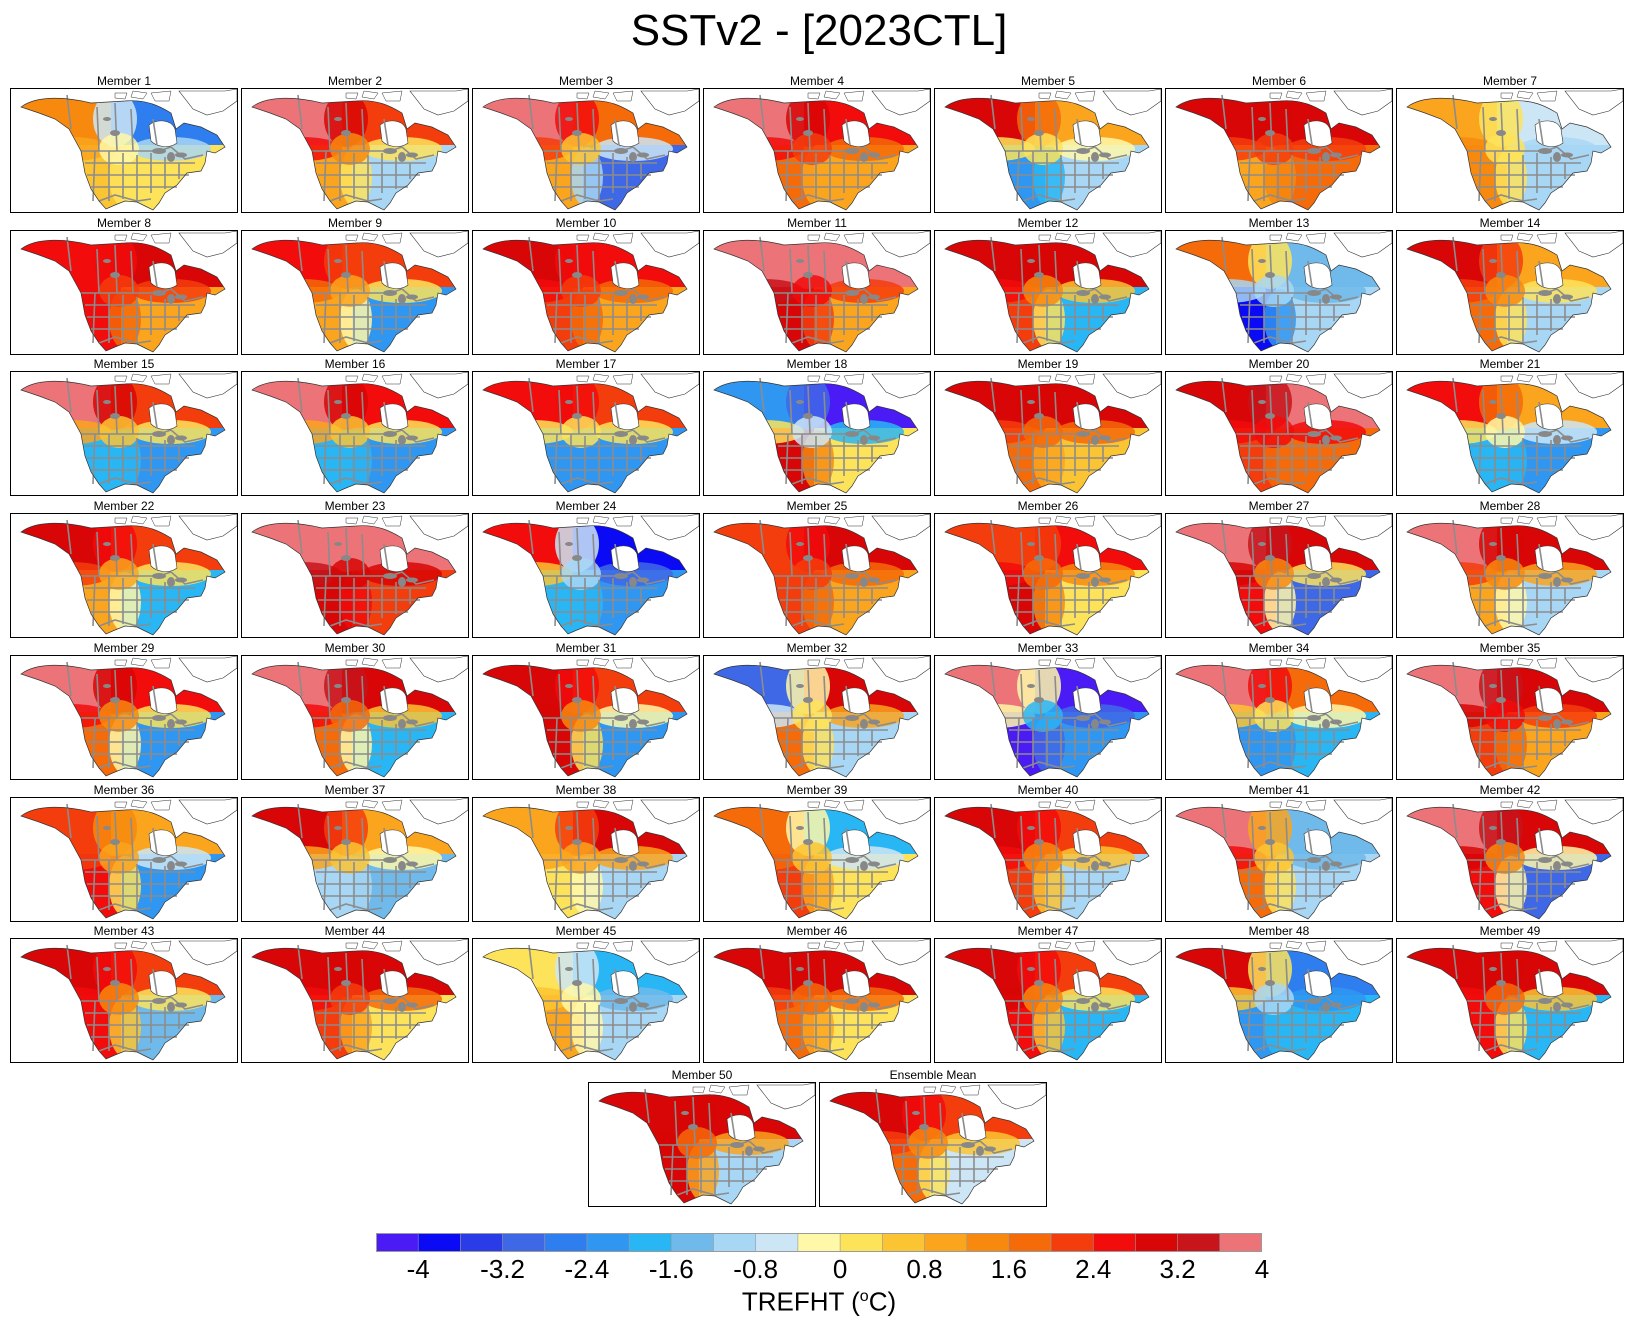 Image resolution: width=1638 pixels, height=1320 pixels. I want to click on colorbar-tick-label: -2.4, so click(587, 1269).